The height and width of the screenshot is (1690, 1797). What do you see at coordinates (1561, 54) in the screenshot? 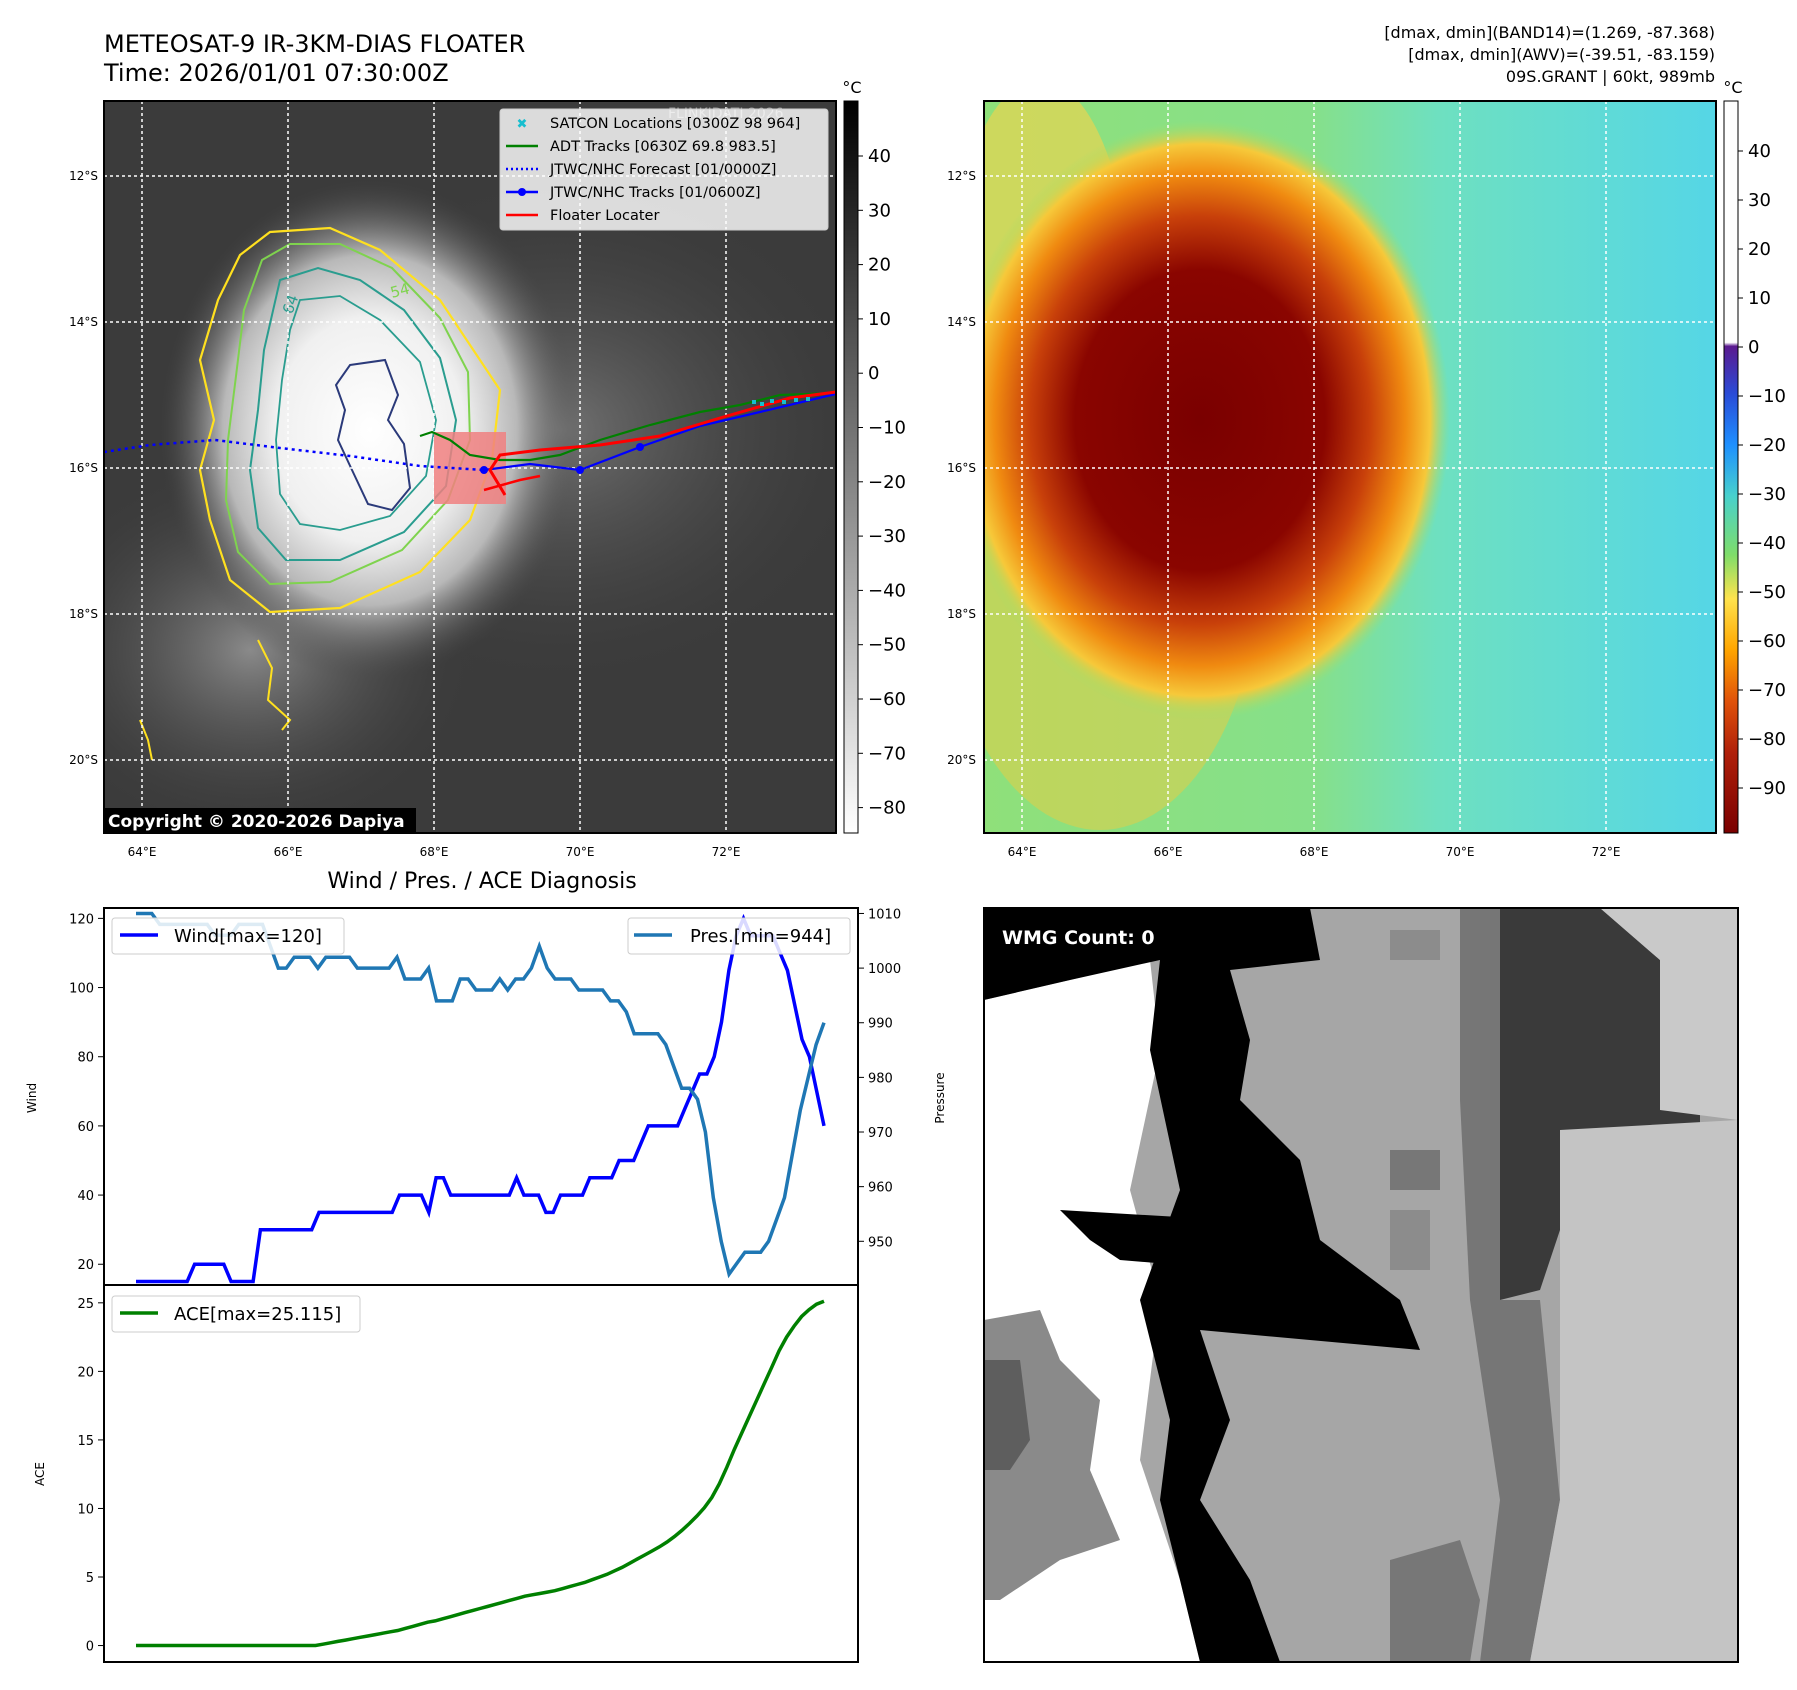
I see `info-awv: [dmax, dmin](AWV)=(-39.51, -83.159)` at bounding box center [1561, 54].